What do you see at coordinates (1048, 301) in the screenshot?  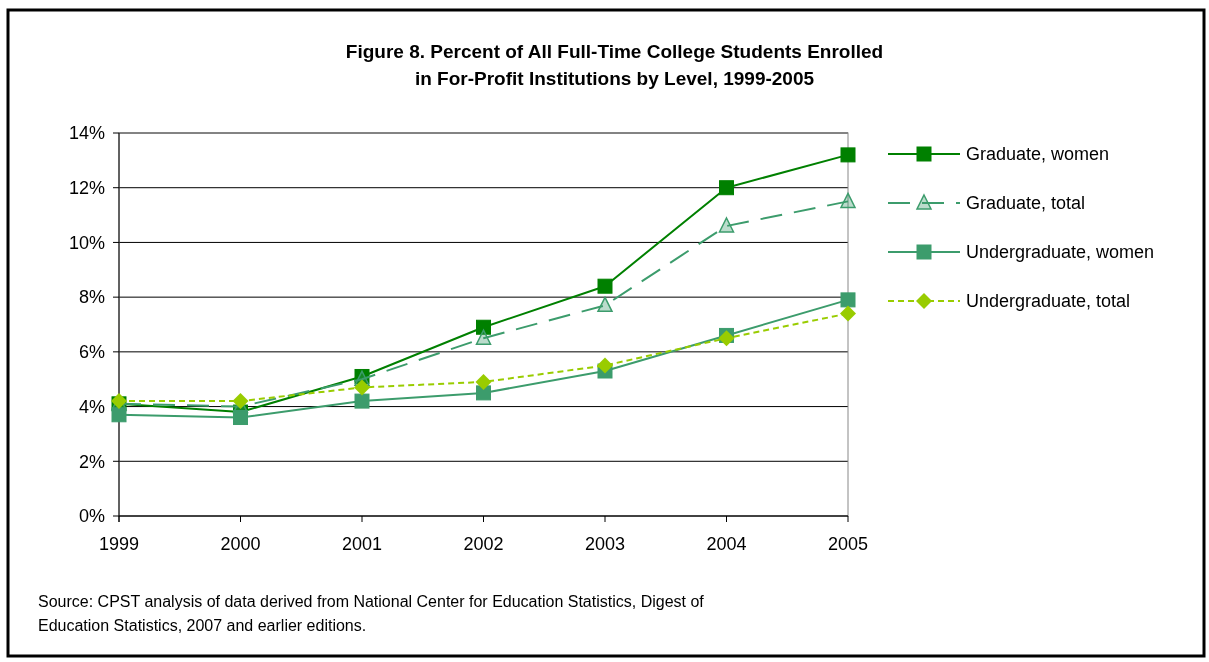 I see `legend-label: Undergraduate, total` at bounding box center [1048, 301].